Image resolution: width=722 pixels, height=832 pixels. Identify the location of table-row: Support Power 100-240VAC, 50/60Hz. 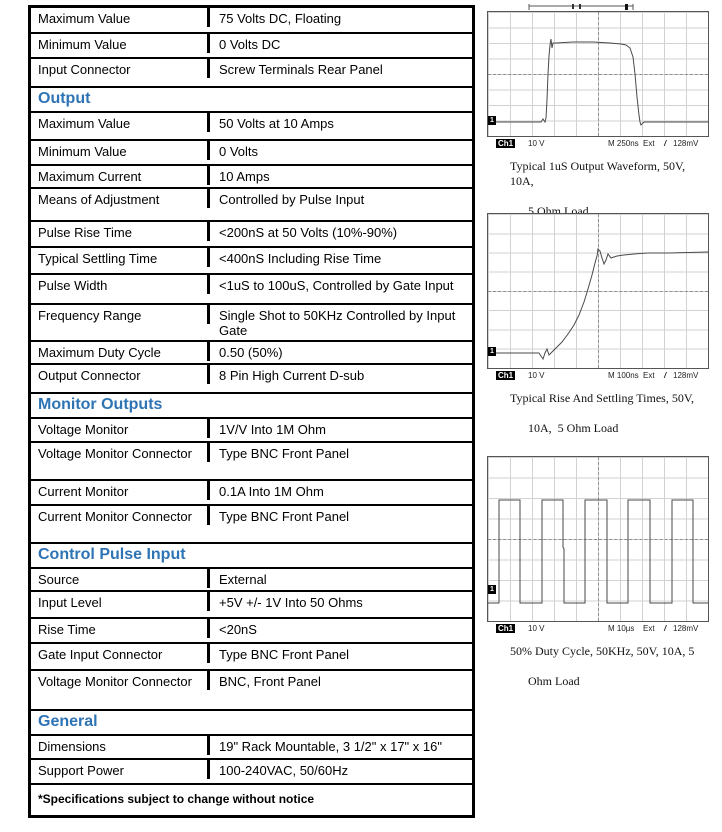
(251, 772).